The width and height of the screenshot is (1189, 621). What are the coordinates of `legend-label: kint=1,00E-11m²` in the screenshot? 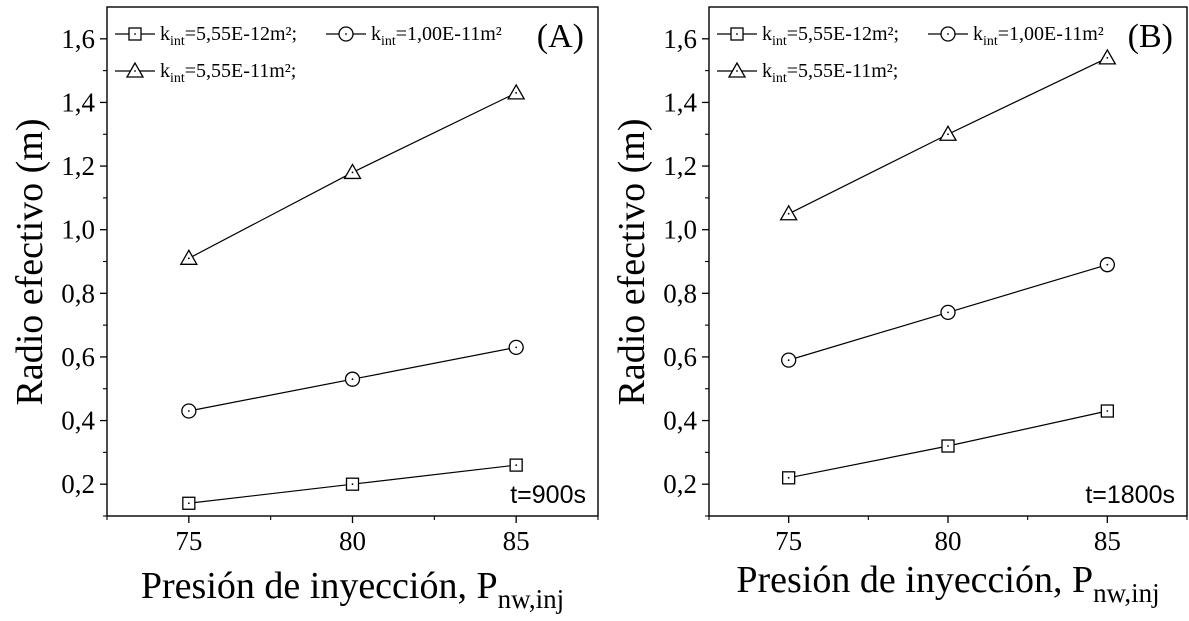 It's located at (436, 36).